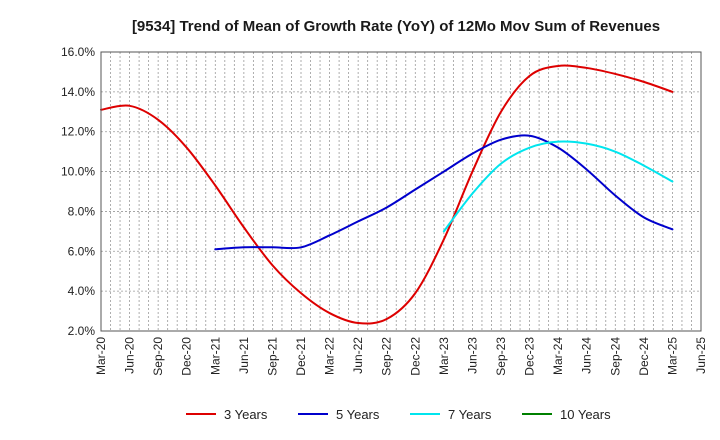 The width and height of the screenshot is (720, 440). I want to click on x-tick-label: Sep-22, so click(387, 356).